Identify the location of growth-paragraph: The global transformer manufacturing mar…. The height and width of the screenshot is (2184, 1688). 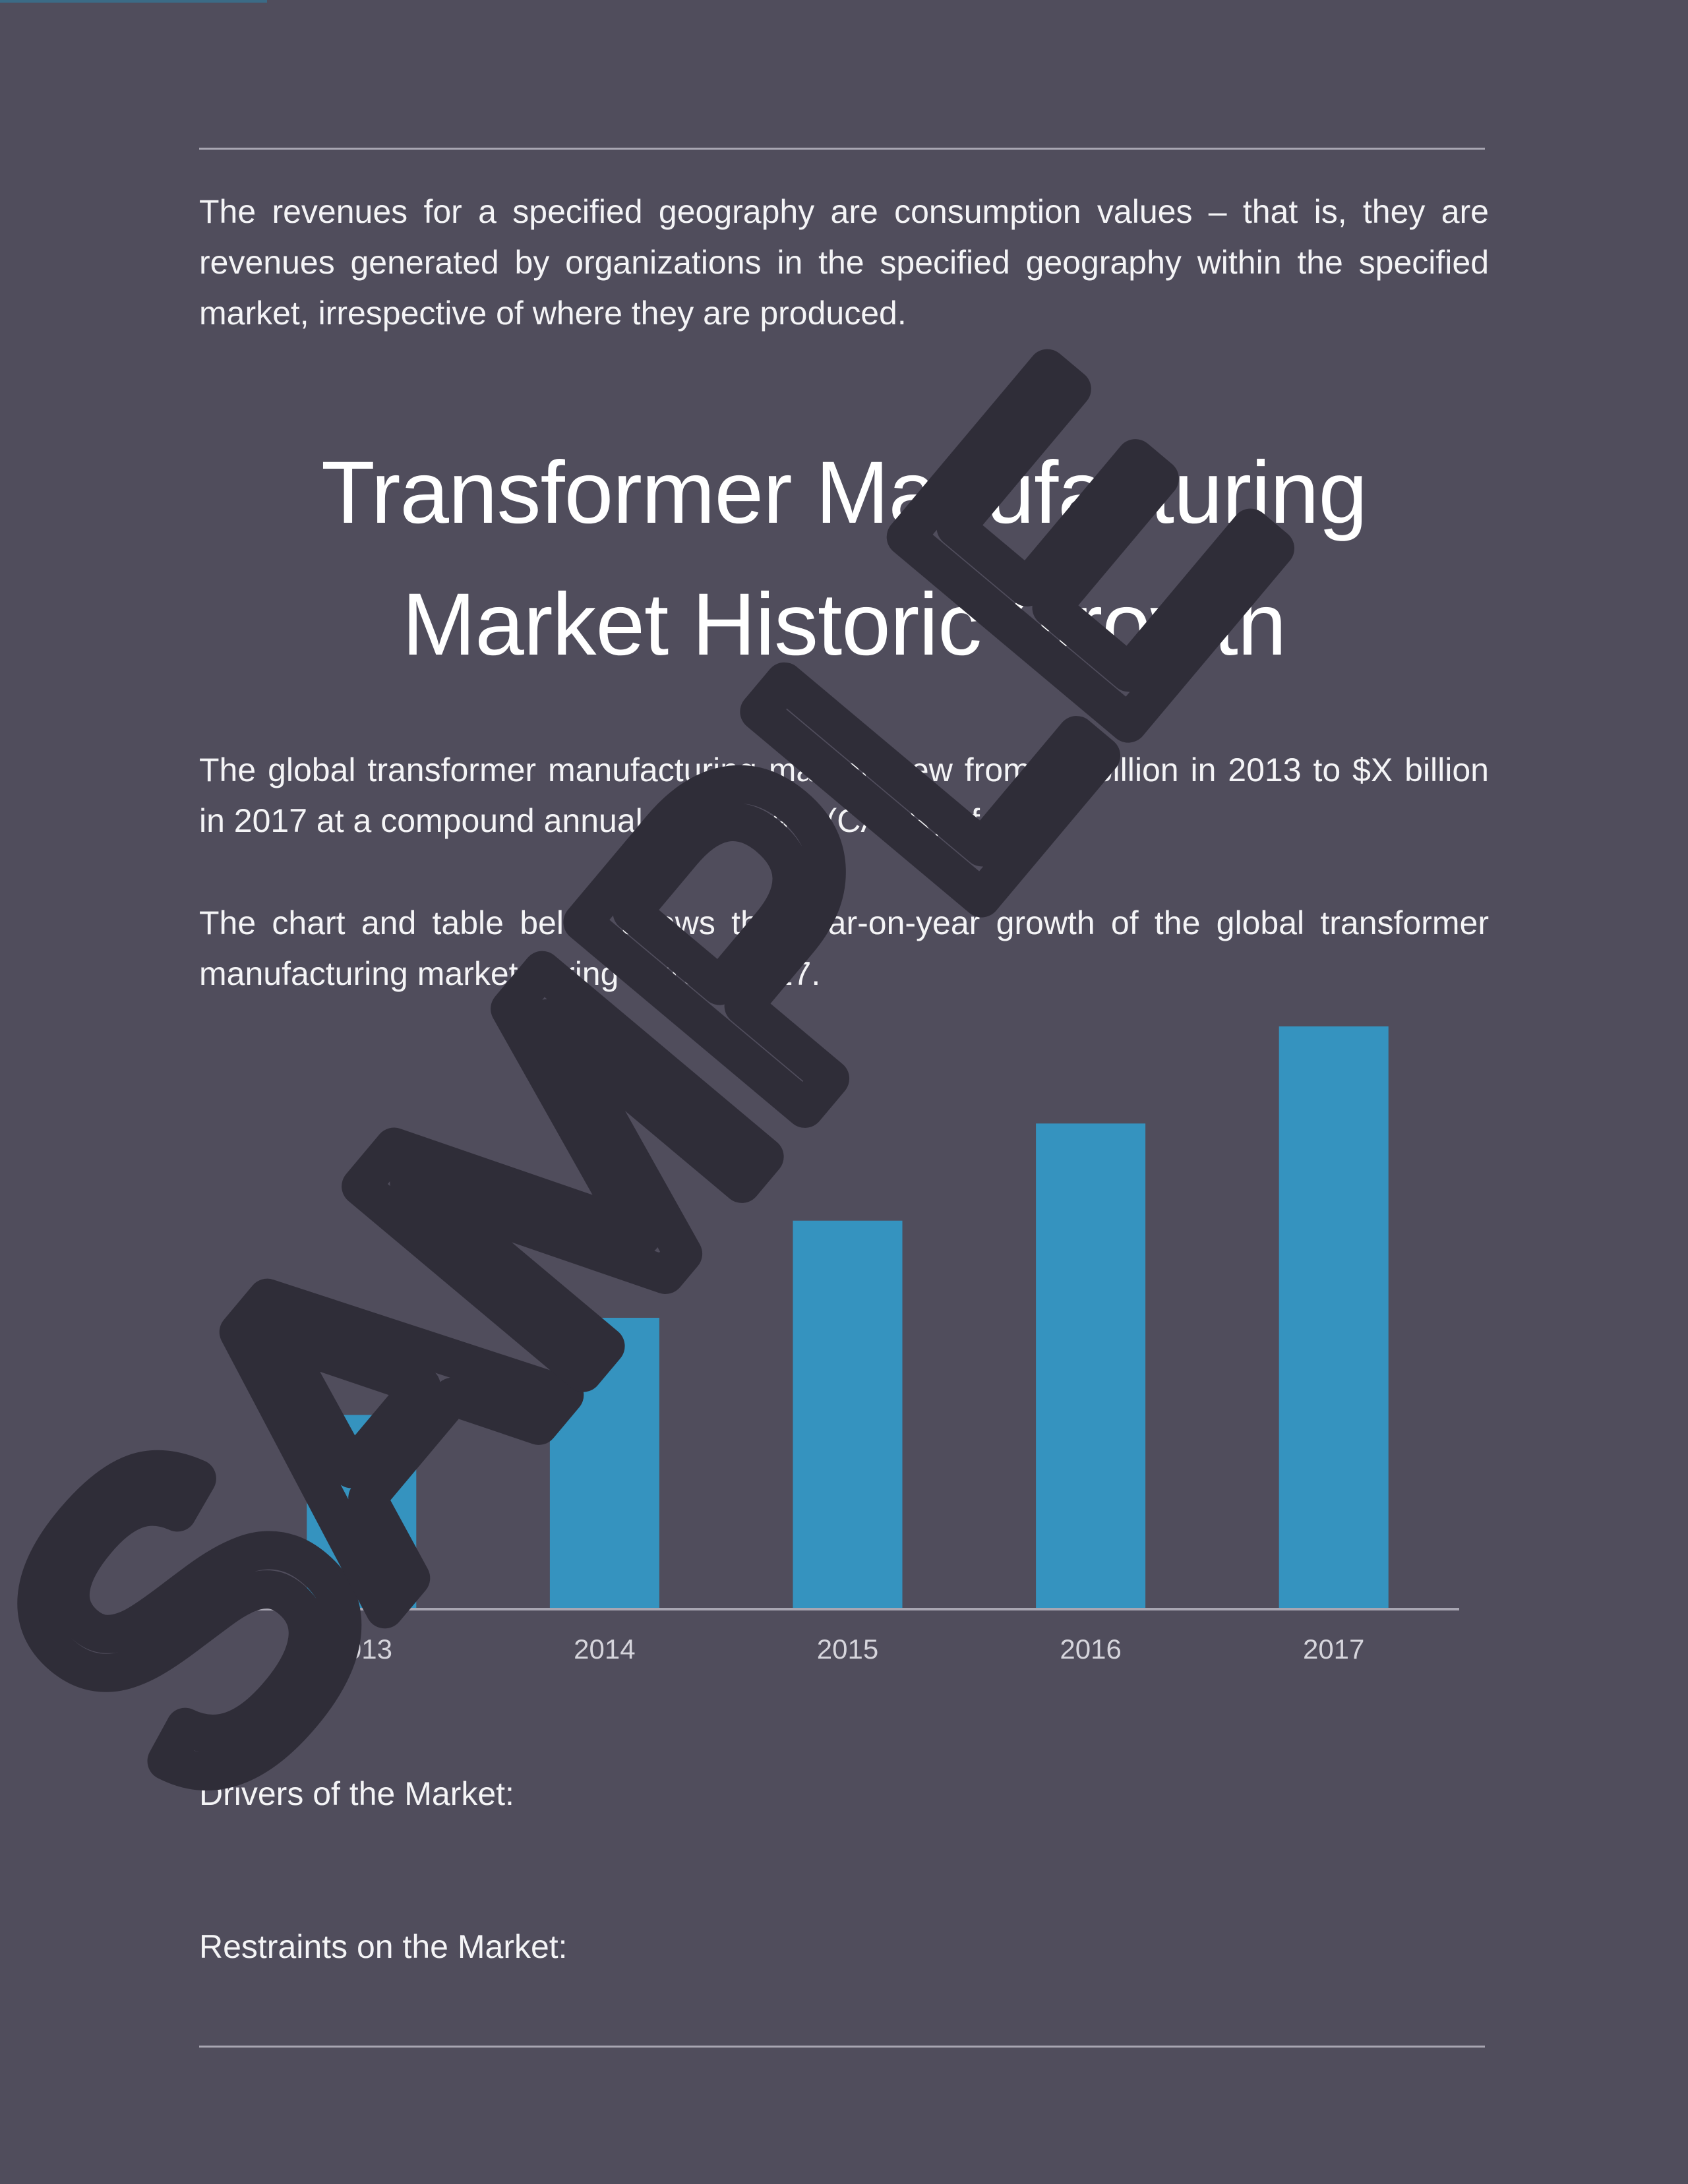
(844, 795).